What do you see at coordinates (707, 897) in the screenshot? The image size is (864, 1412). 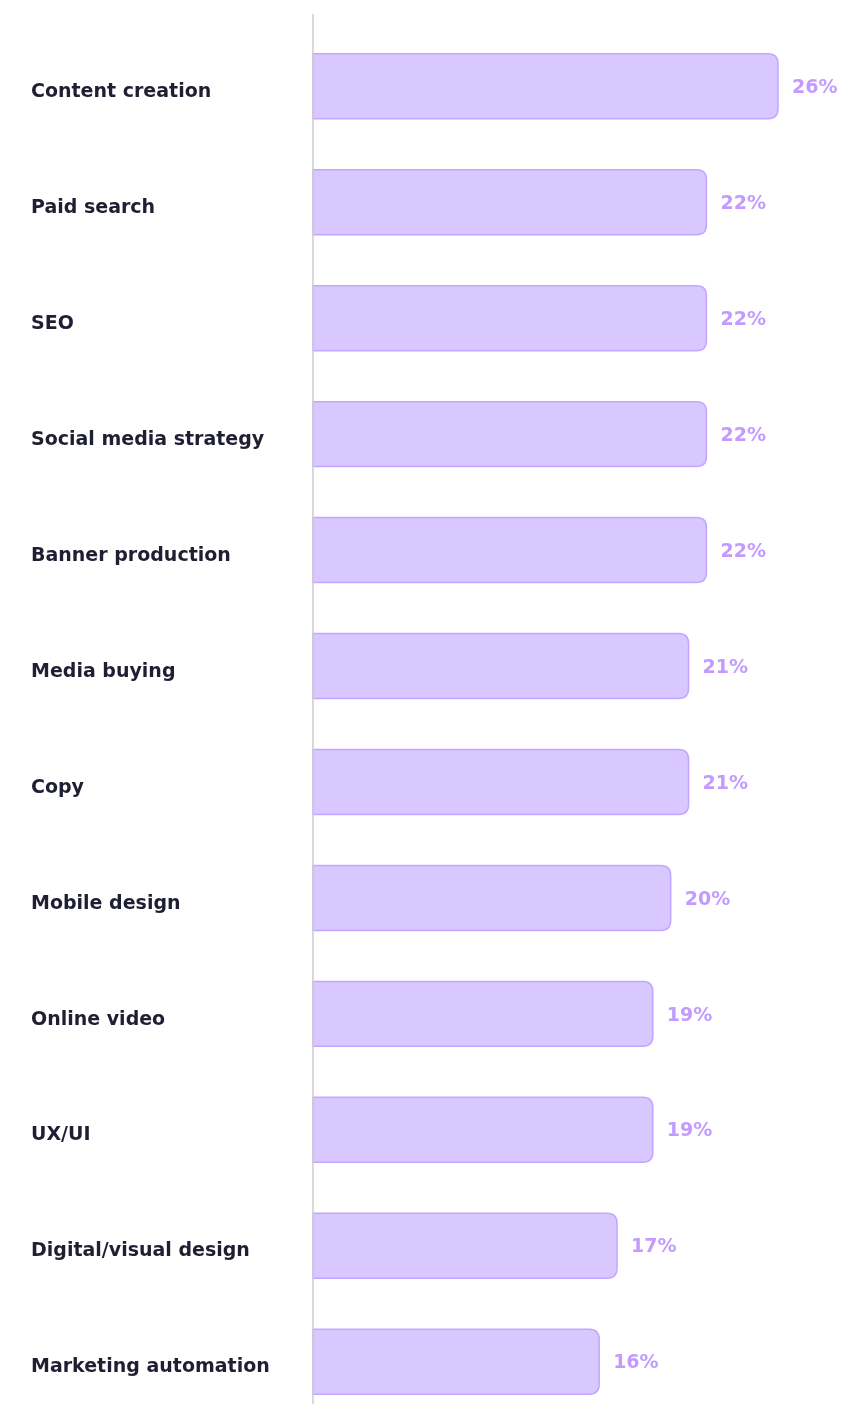 I see `data-label: 20%` at bounding box center [707, 897].